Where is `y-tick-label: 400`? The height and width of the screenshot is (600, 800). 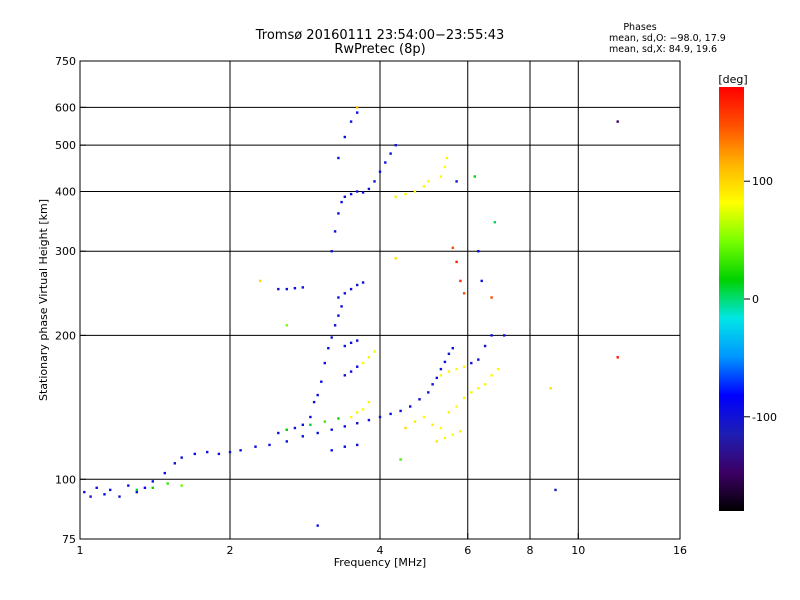
y-tick-label: 400 is located at coordinates (65, 191).